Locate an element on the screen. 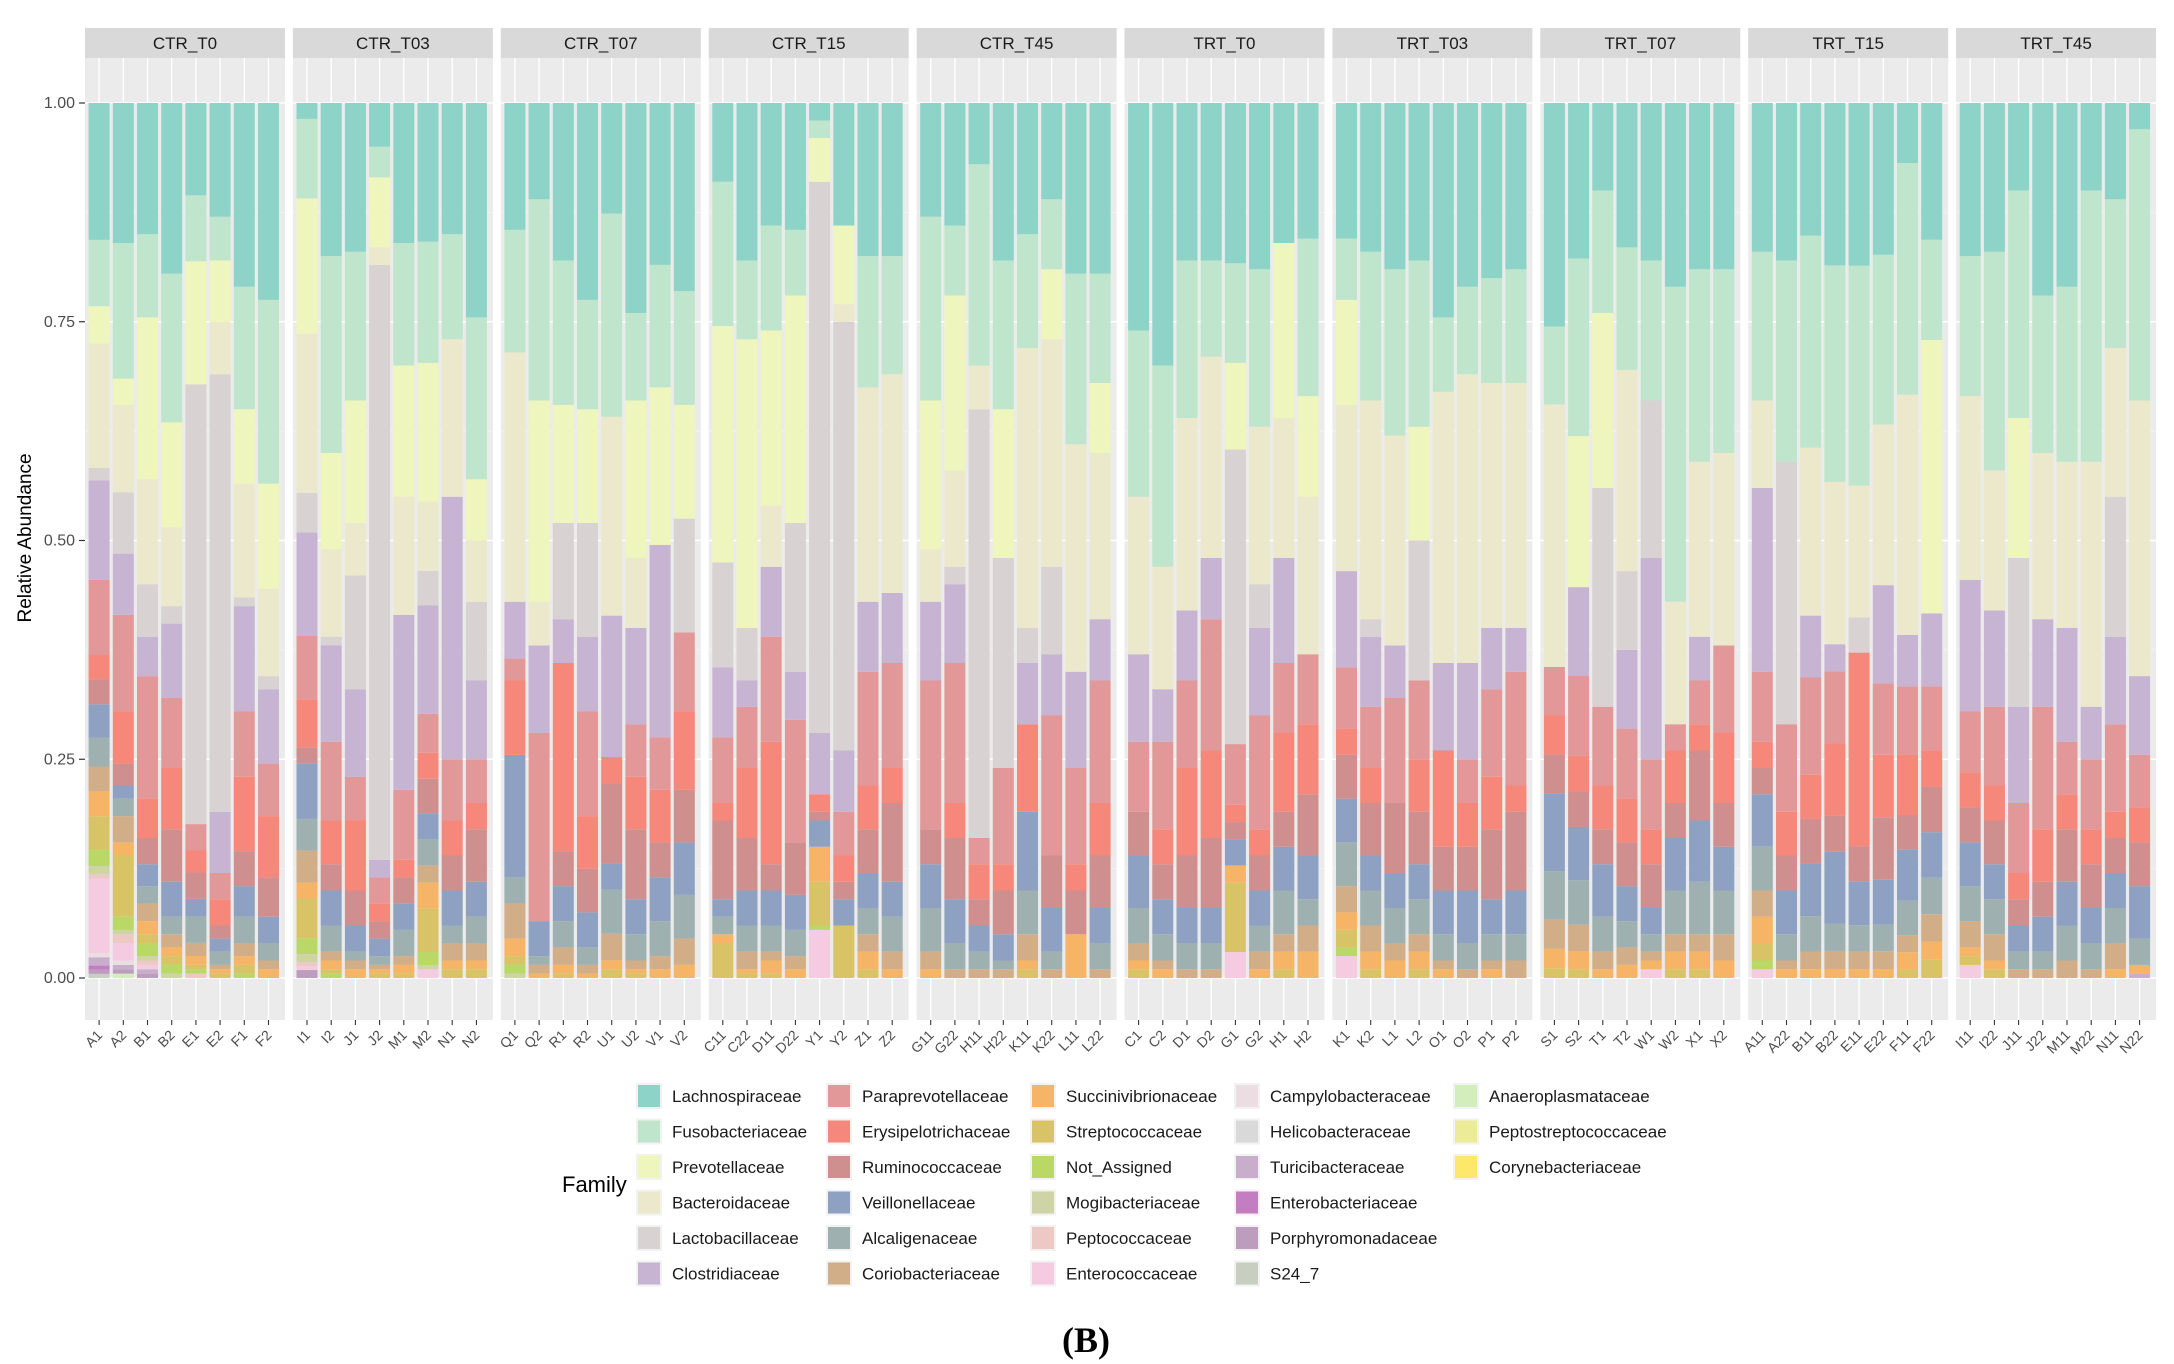  figure-caption: (B) is located at coordinates (1086, 1340).